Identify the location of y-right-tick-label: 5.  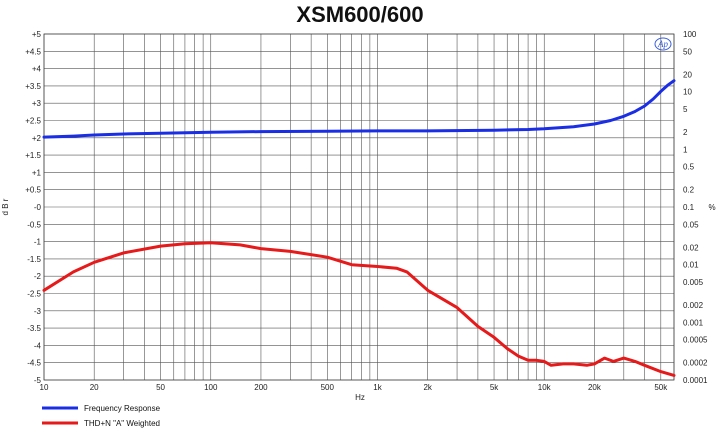
(685, 109).